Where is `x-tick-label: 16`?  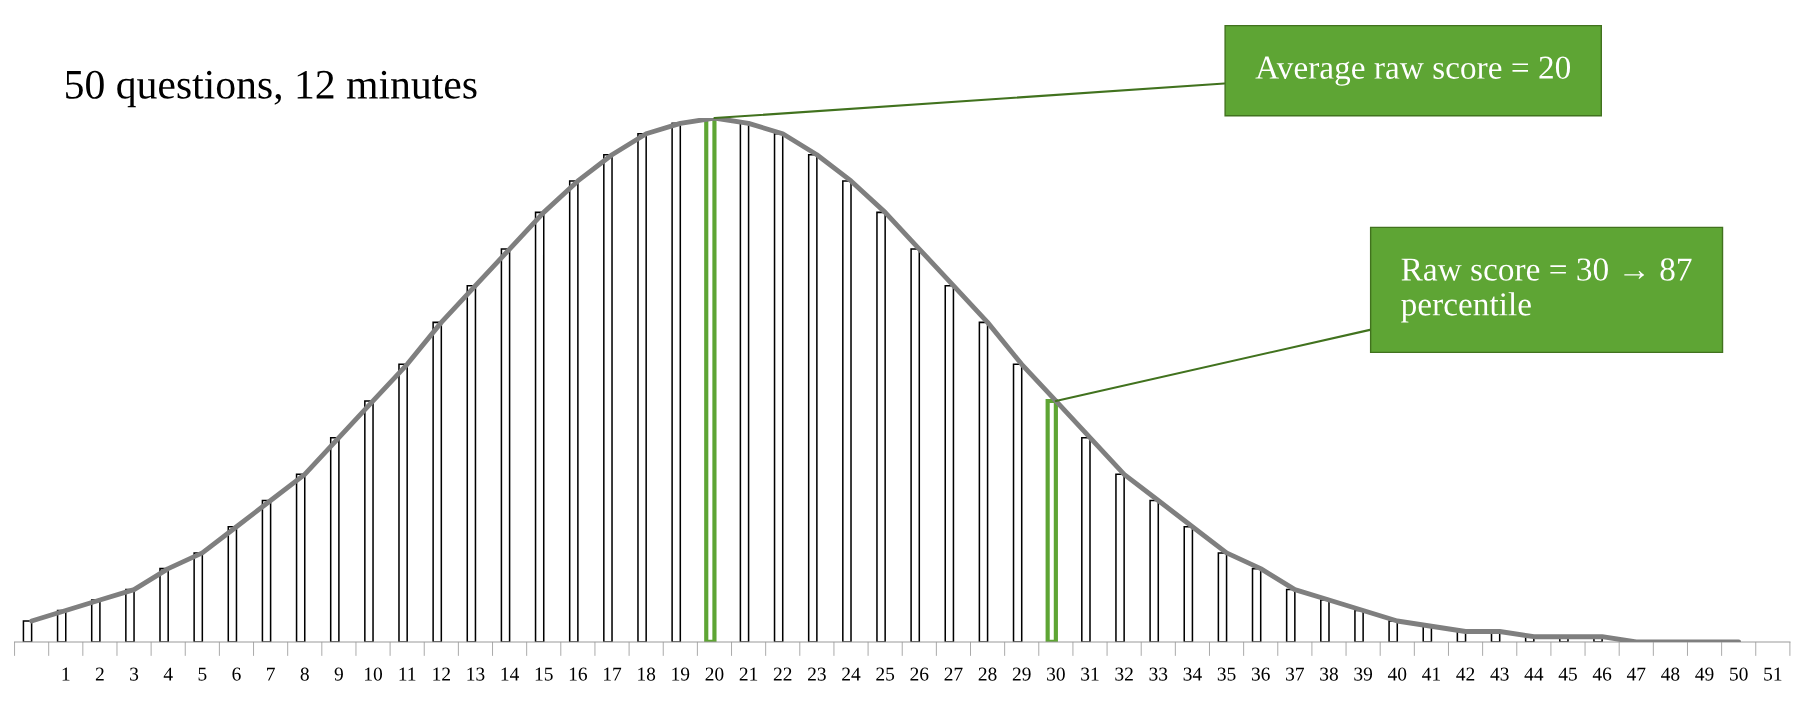
x-tick-label: 16 is located at coordinates (578, 674).